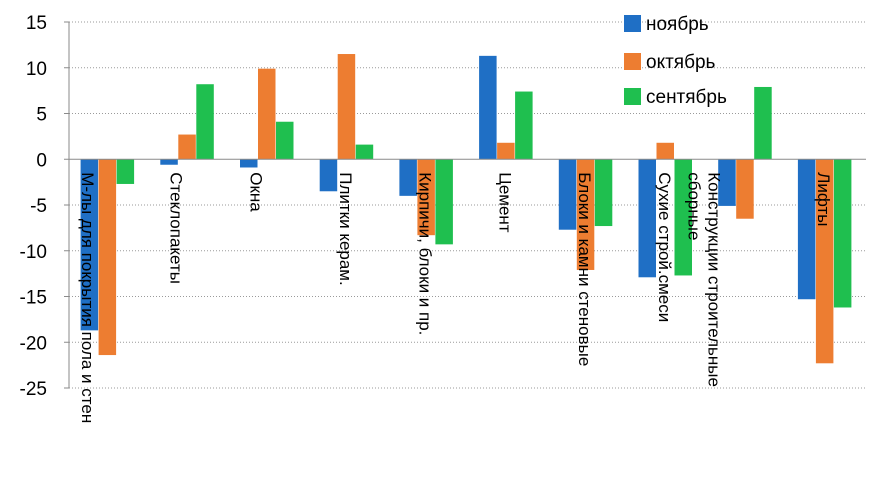  Describe the element at coordinates (745, 189) in the screenshot. I see `bar-октябрь-8` at that location.